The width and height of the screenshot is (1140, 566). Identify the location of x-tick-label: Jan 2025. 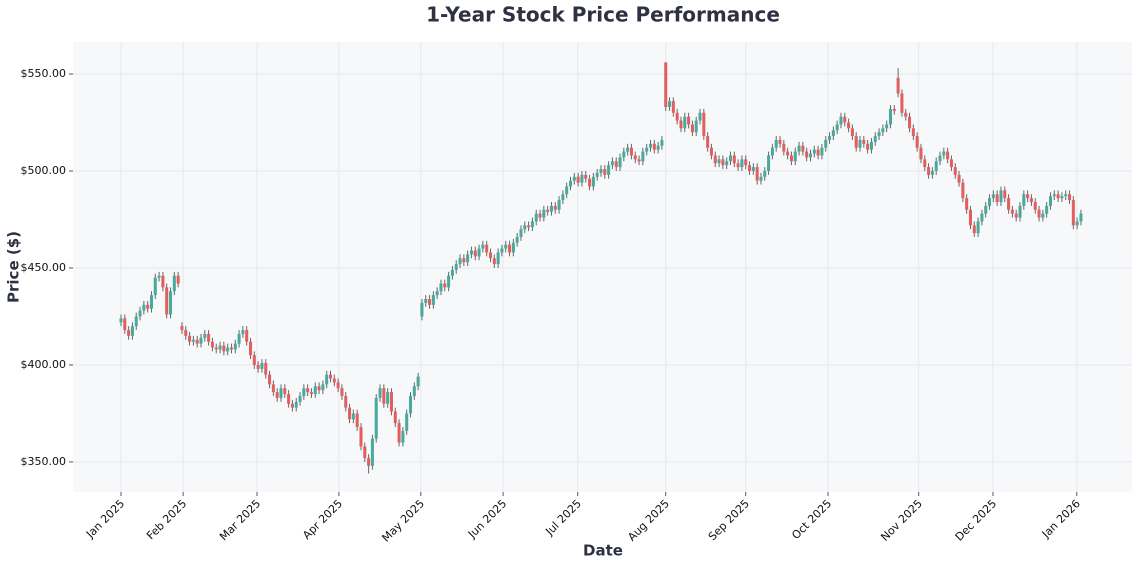
(105, 519).